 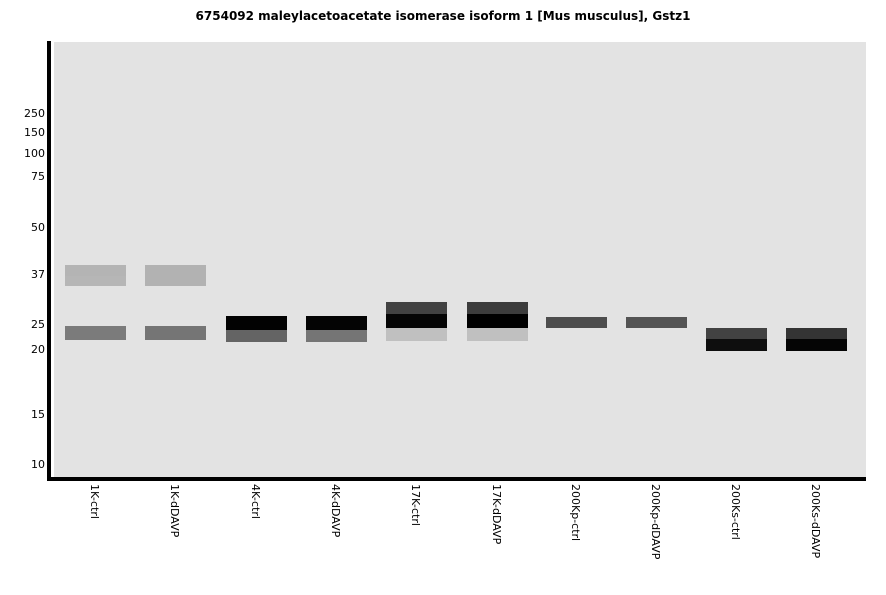 What do you see at coordinates (335, 511) in the screenshot?
I see `x-tick-label-4K-dDAVP: 4K-dDAVP` at bounding box center [335, 511].